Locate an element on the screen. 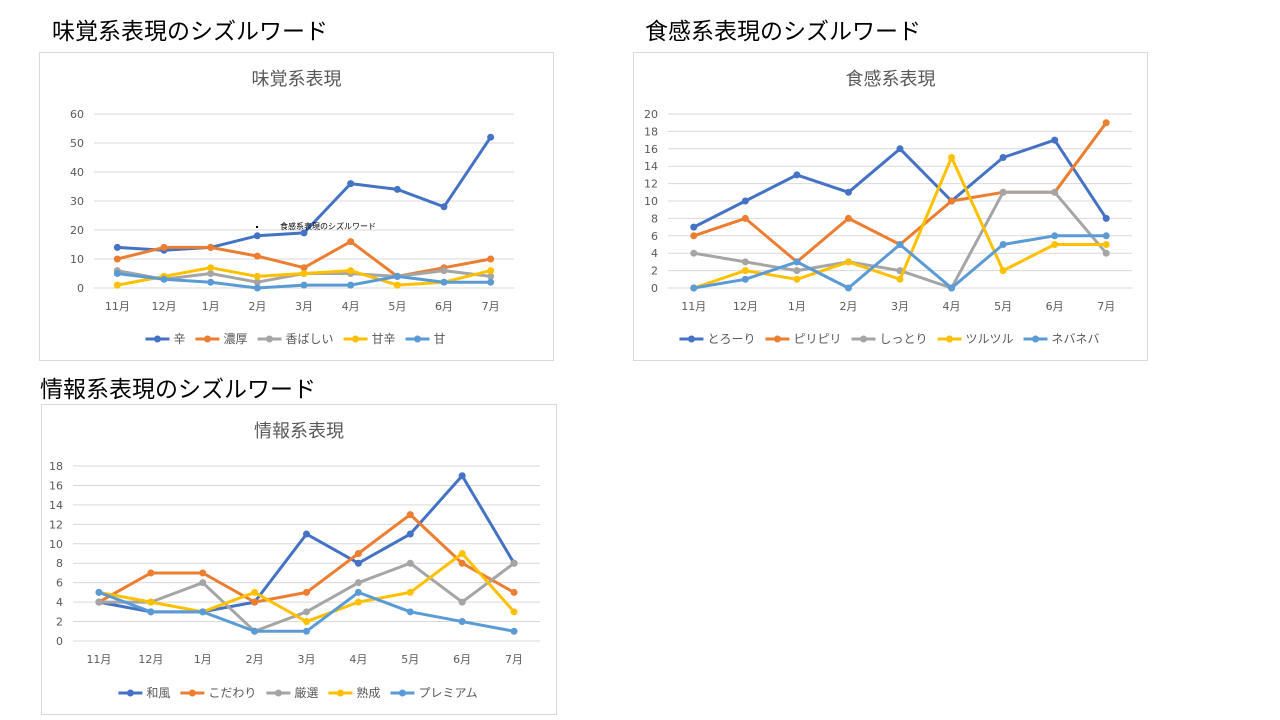  x-tick-label: 5月 is located at coordinates (410, 659).